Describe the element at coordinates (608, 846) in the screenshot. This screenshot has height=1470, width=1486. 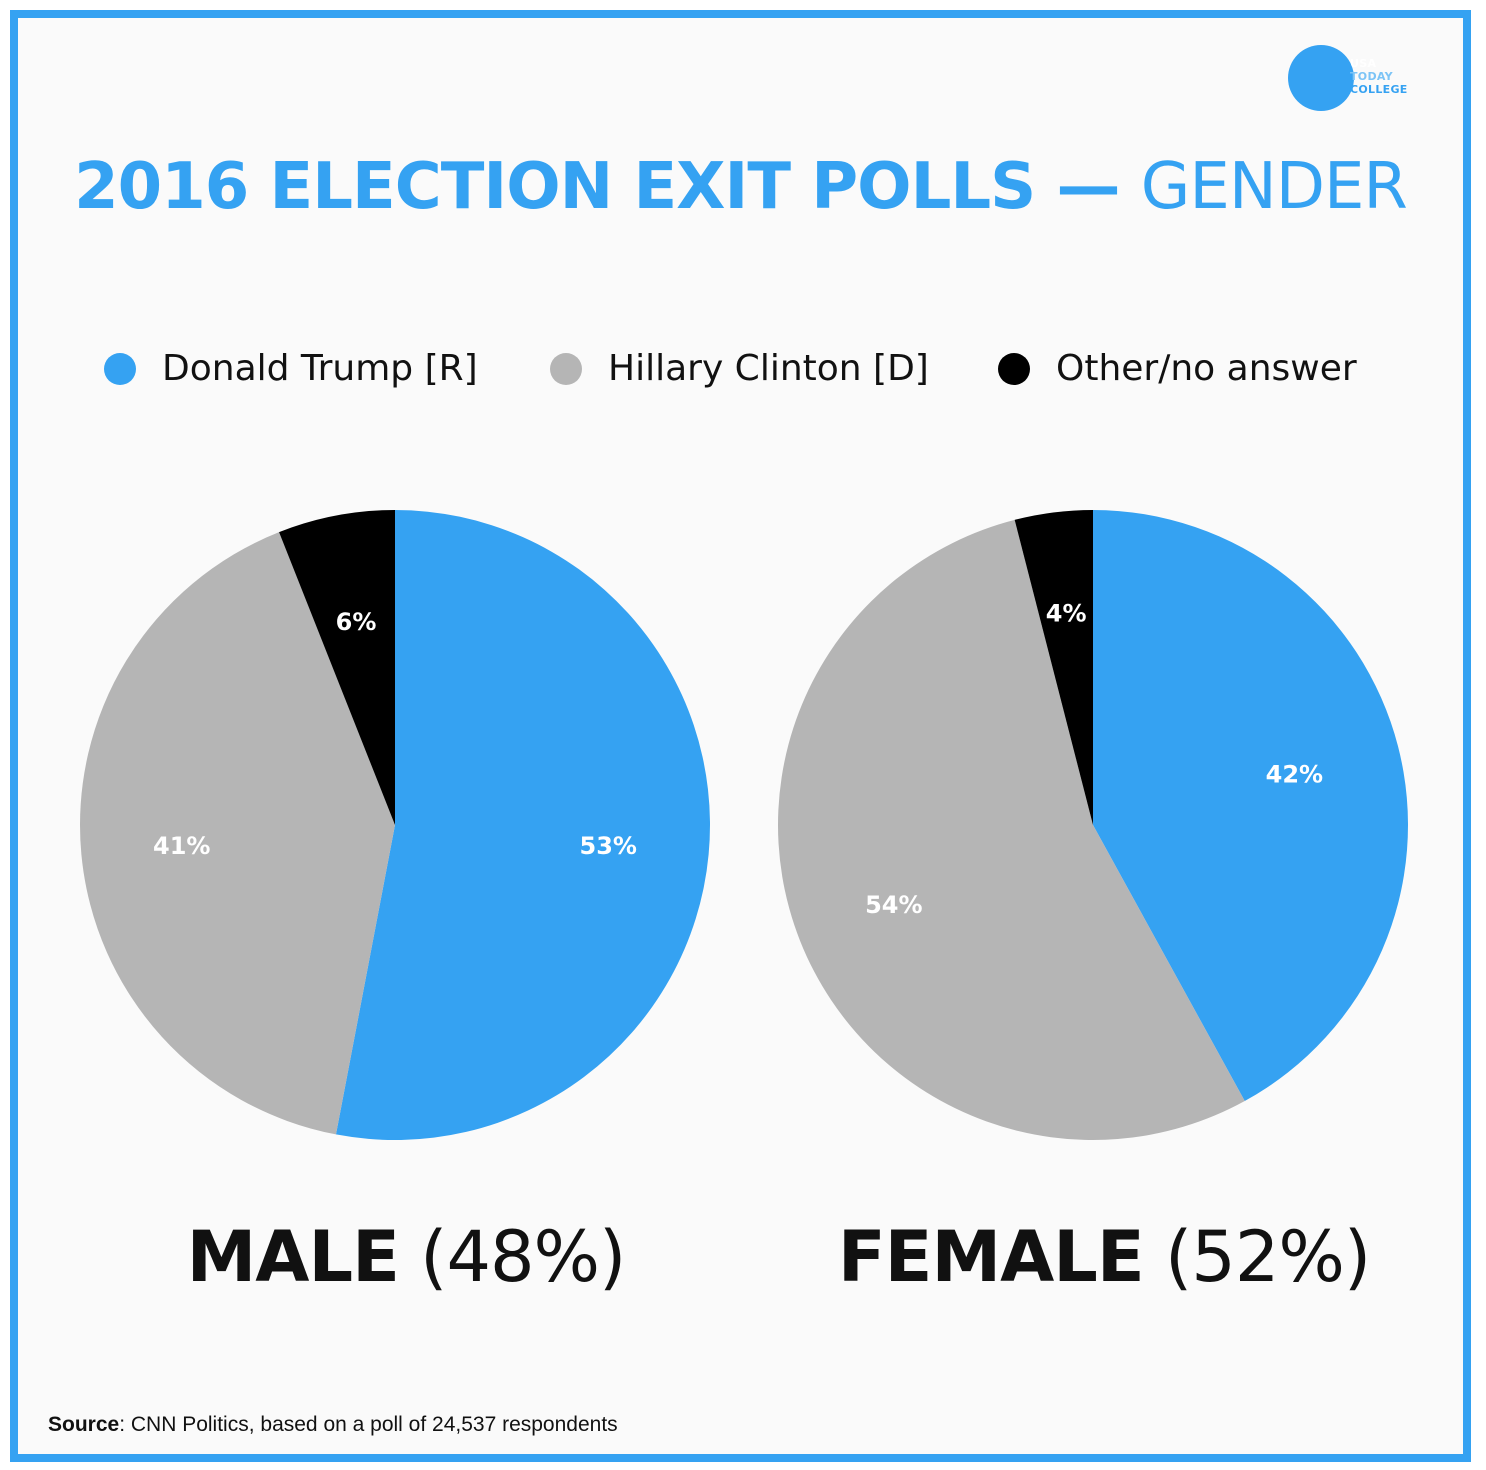
I see `trump-value-label: 53%` at that location.